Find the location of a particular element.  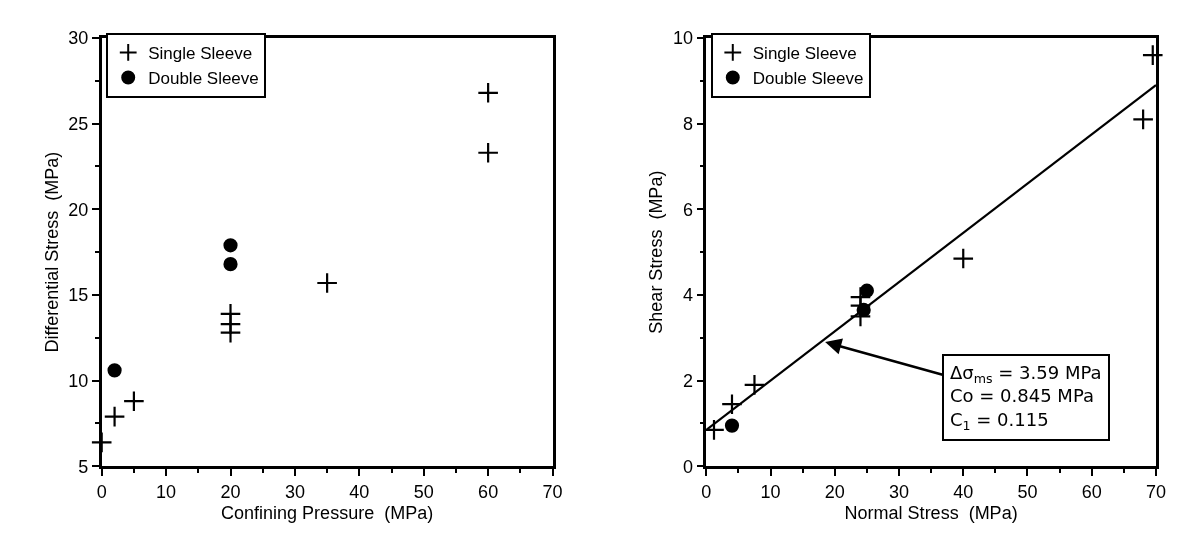

x-axis-title: Confining Pressure (MPa) is located at coordinates (327, 512).